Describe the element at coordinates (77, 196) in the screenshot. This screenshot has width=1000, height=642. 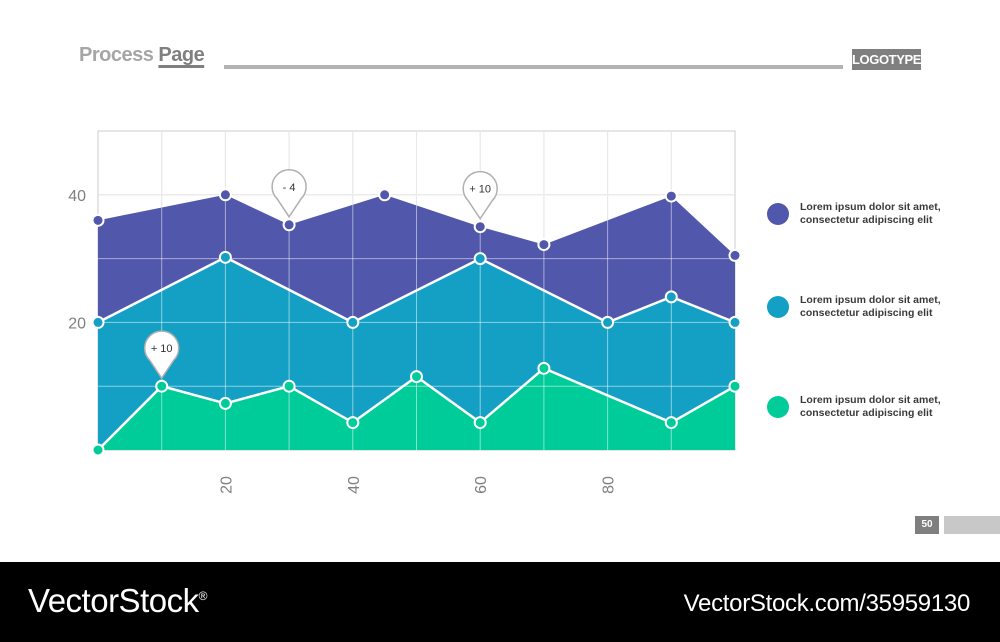
I see `y-tick-label: 40` at that location.